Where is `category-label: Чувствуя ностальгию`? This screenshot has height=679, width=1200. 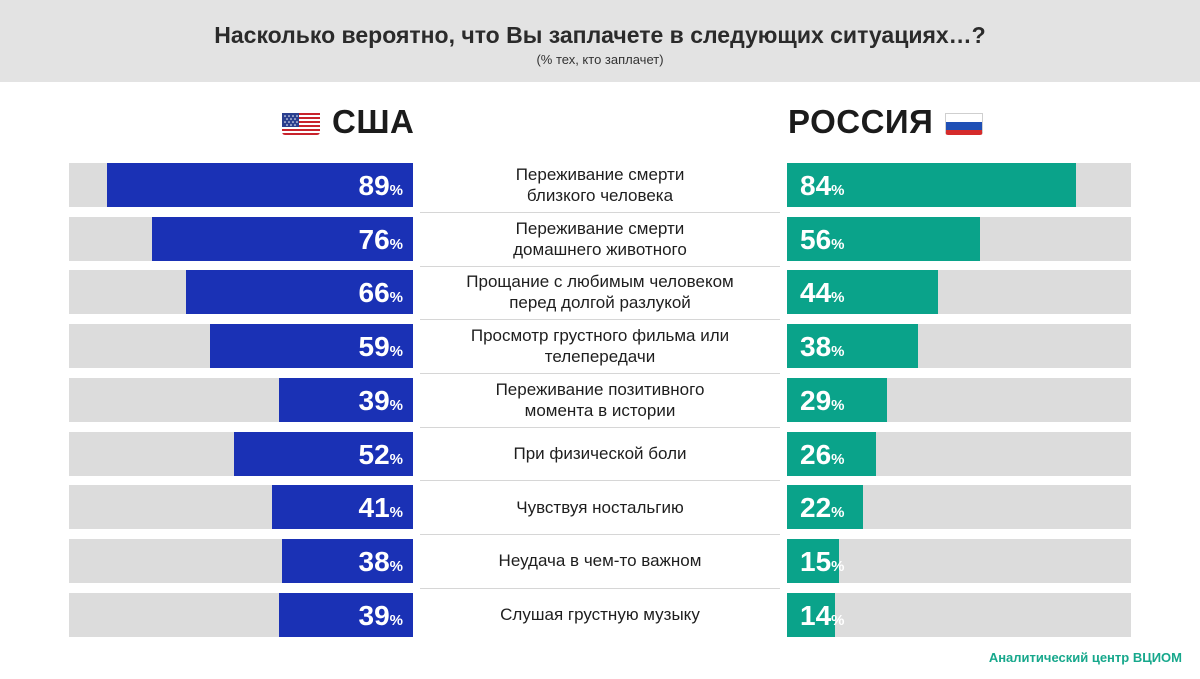
category-label: Чувствуя ностальгию is located at coordinates (600, 507).